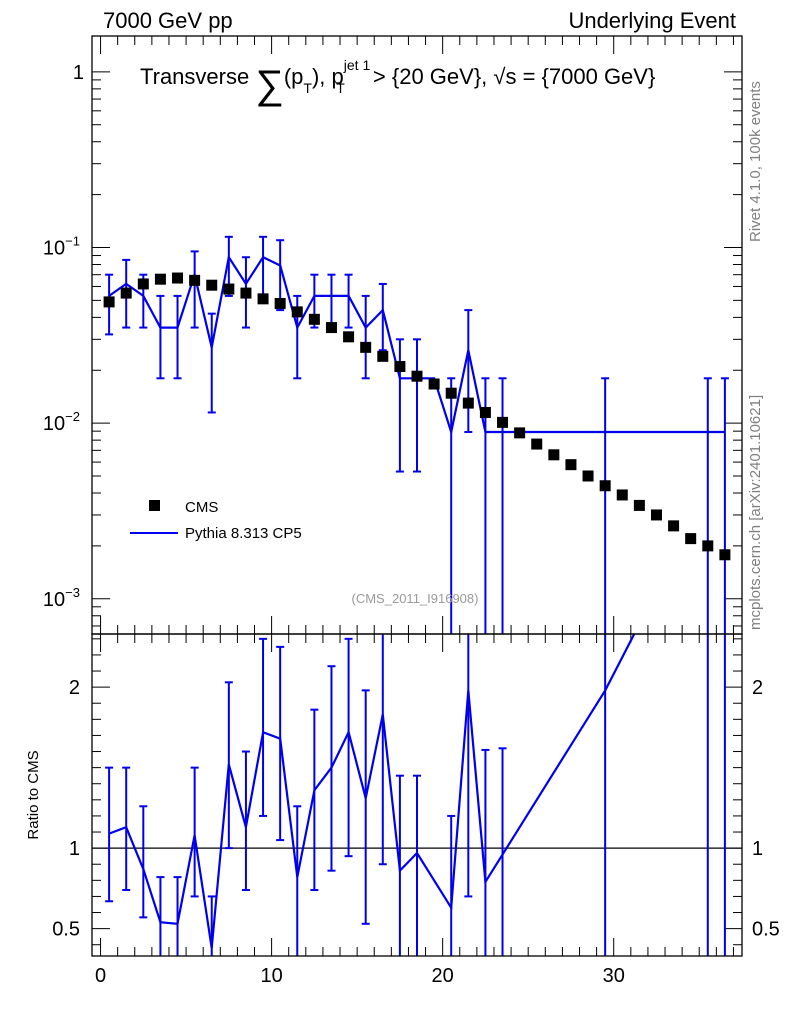  I want to click on ratio-ylabel: Ratio to CMS, so click(33, 794).